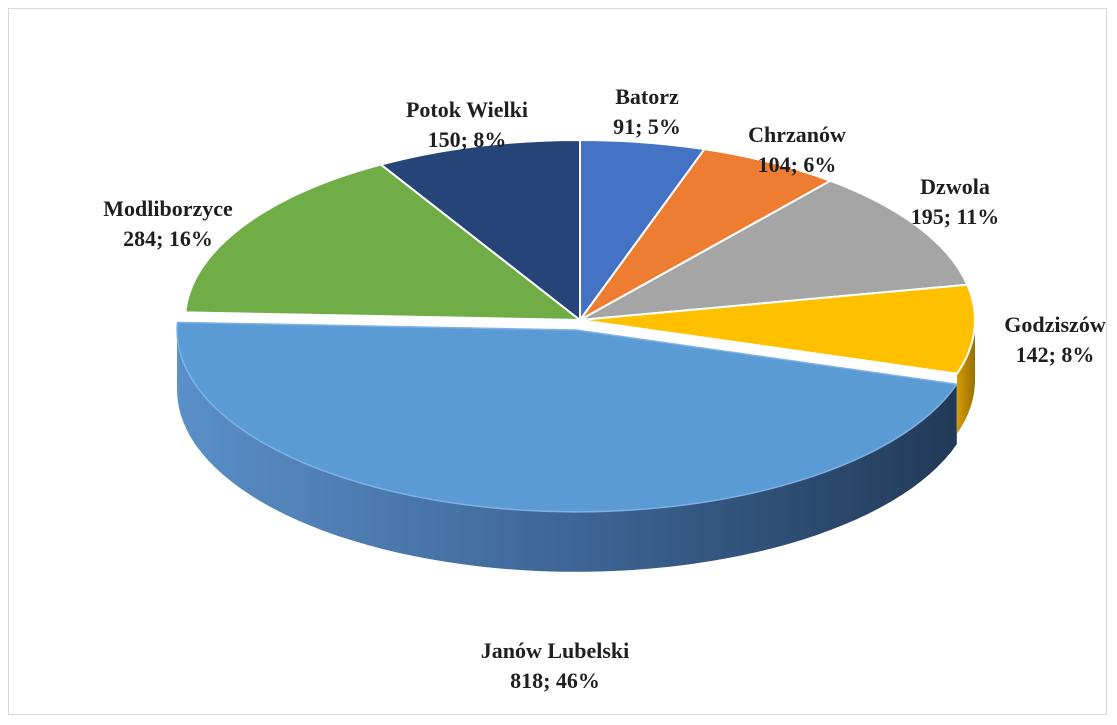 This screenshot has width=1117, height=725. What do you see at coordinates (797, 149) in the screenshot?
I see `data-label-chrzanow: Chrzanów 104; 6%` at bounding box center [797, 149].